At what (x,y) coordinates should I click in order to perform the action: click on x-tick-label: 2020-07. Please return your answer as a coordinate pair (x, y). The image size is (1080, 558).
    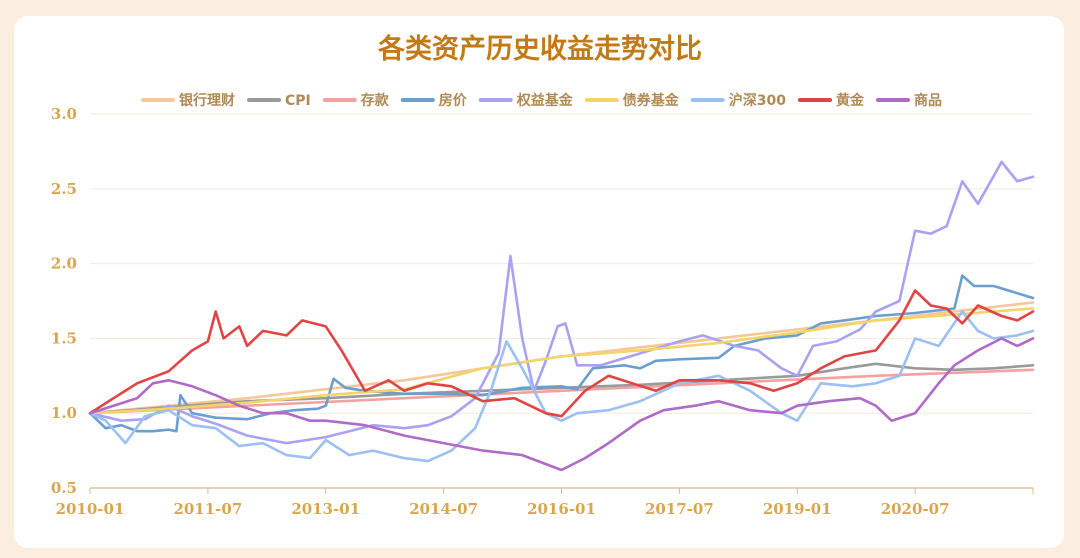
    Looking at the image, I should click on (915, 509).